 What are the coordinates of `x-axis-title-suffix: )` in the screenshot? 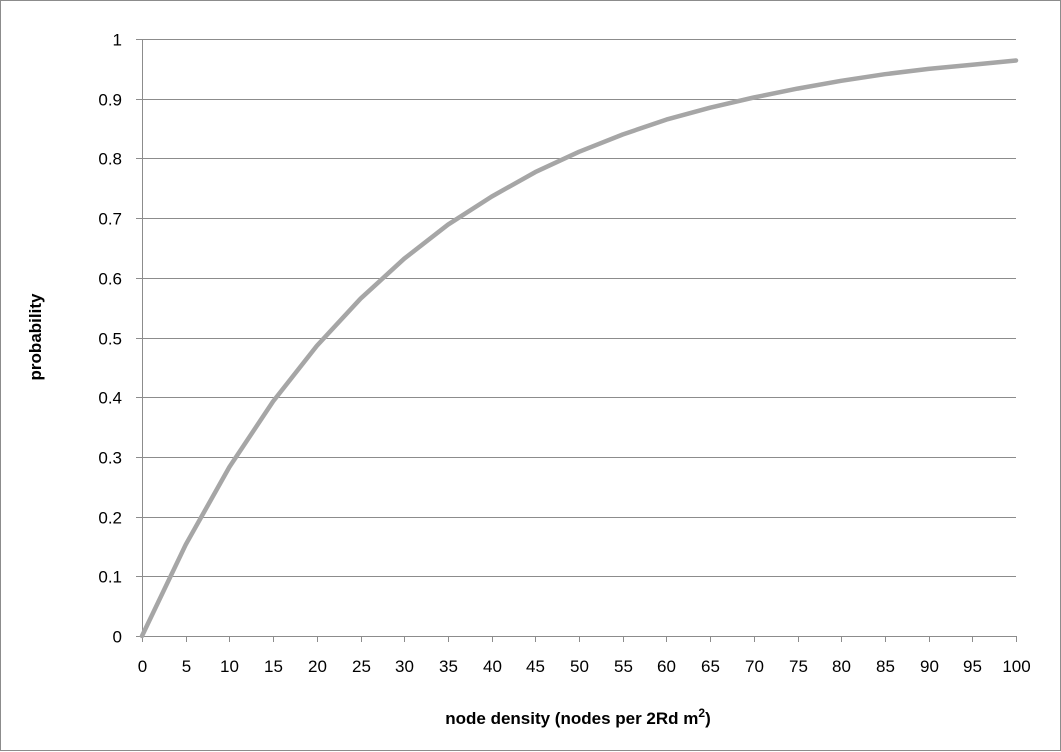 It's located at (708, 718).